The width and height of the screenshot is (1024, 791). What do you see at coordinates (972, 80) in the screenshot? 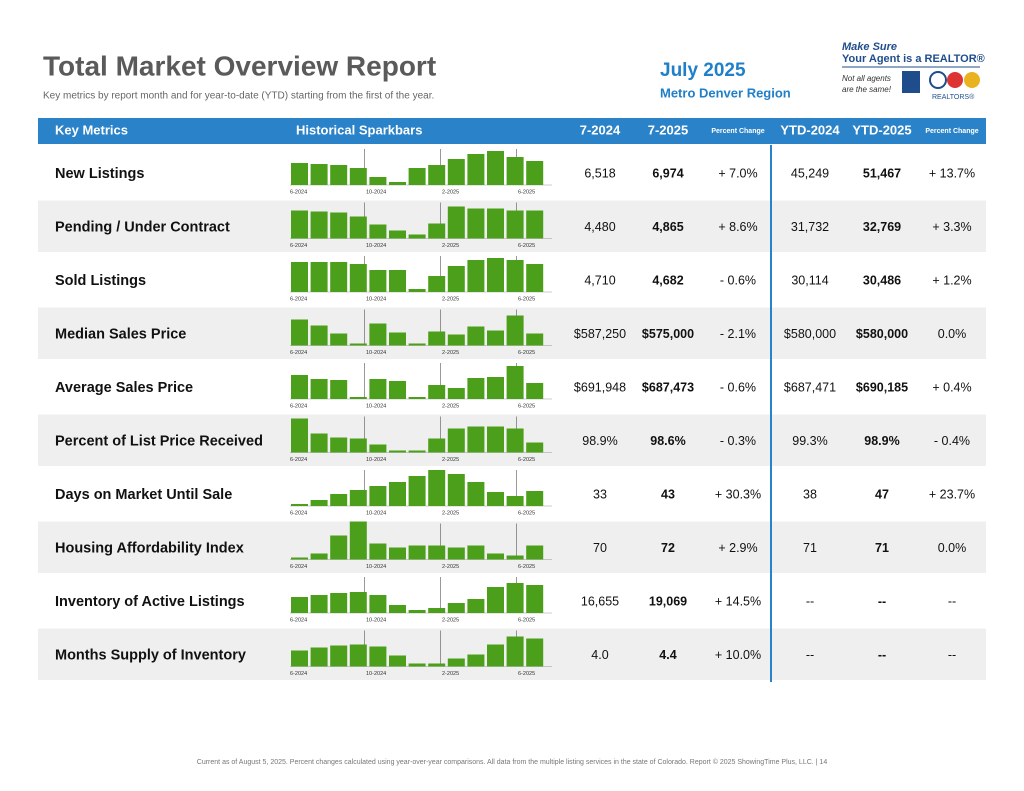
I see `logo-mark` at bounding box center [972, 80].